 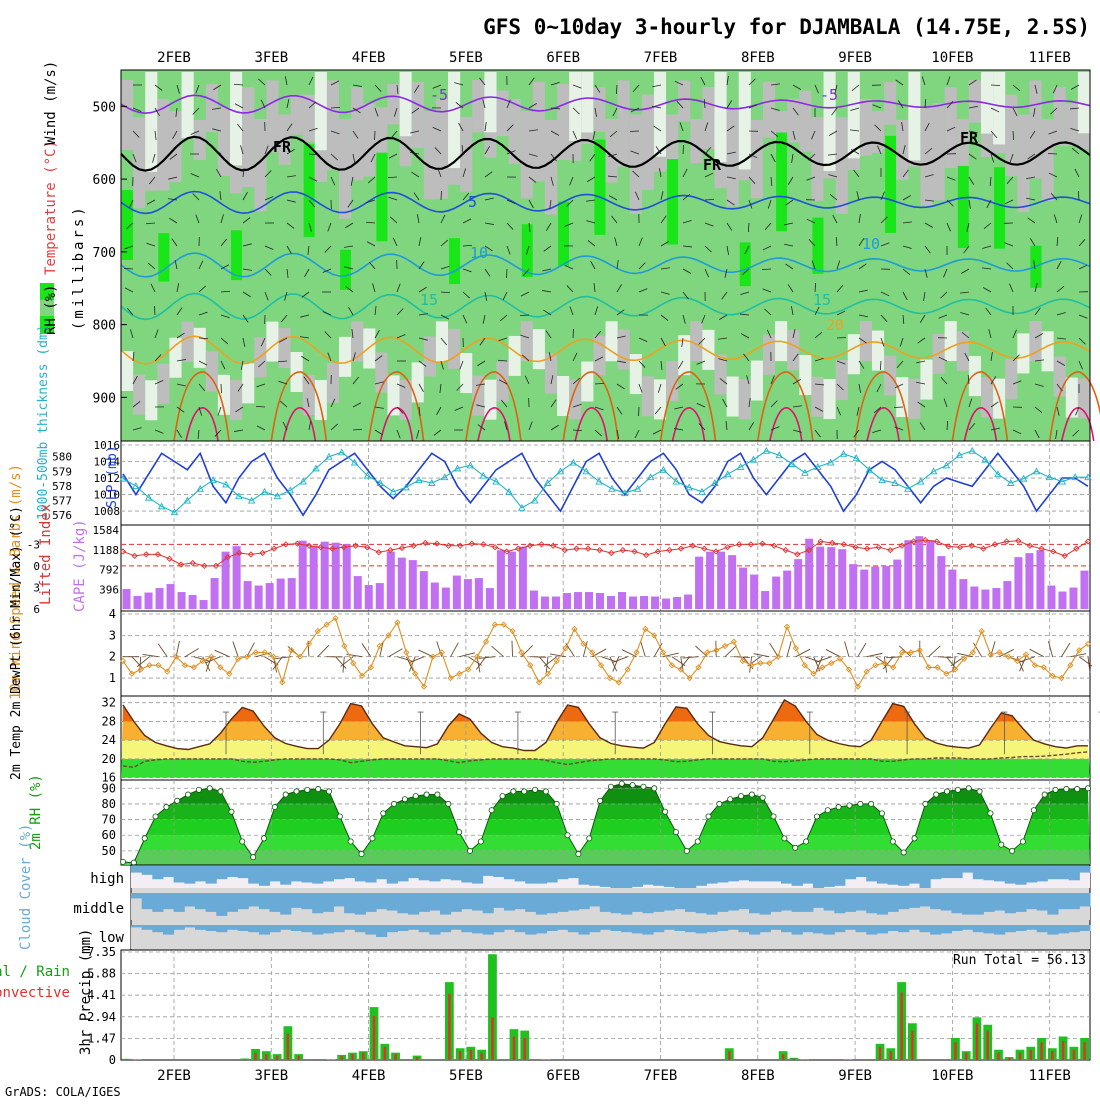 I want to click on cape-tick: 1584, so click(x=106, y=530).